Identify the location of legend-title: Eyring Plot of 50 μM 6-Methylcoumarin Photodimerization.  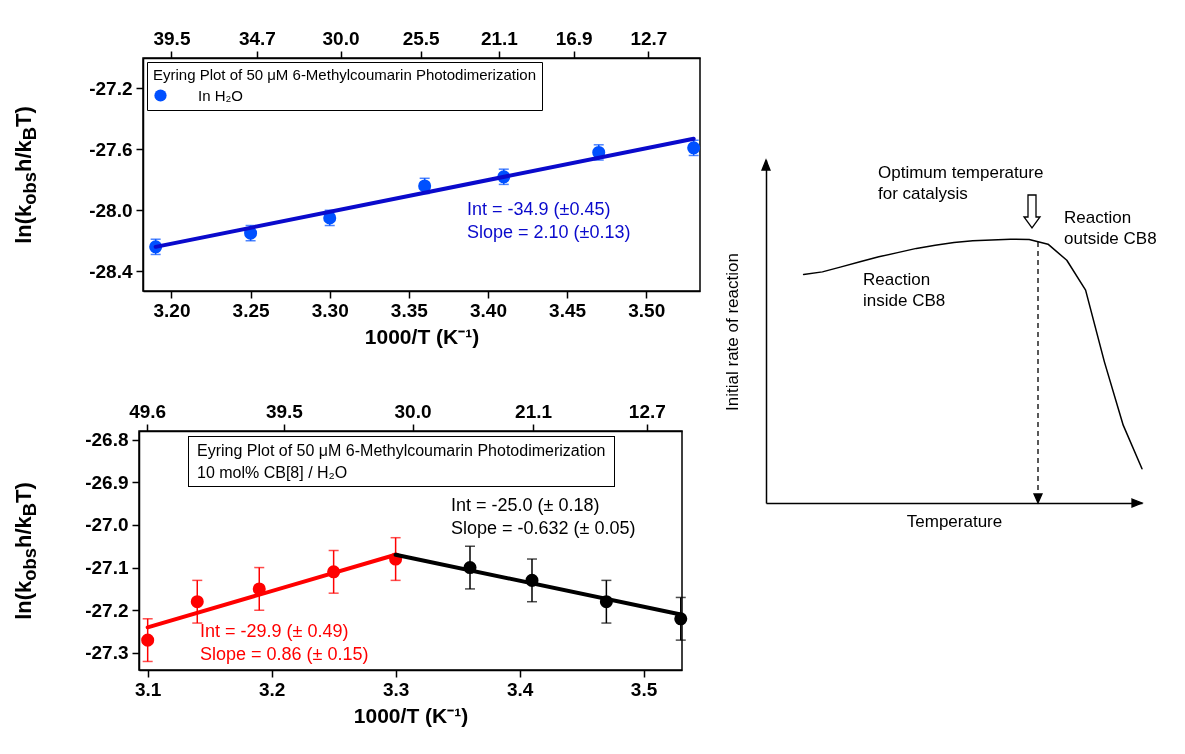
(344, 74).